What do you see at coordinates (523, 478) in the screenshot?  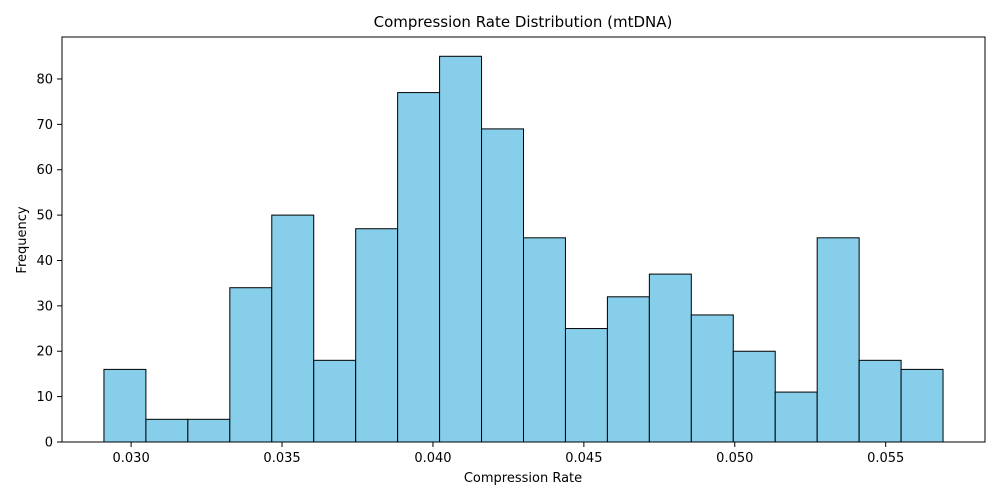 I see `x-axis-label: Compression Rate` at bounding box center [523, 478].